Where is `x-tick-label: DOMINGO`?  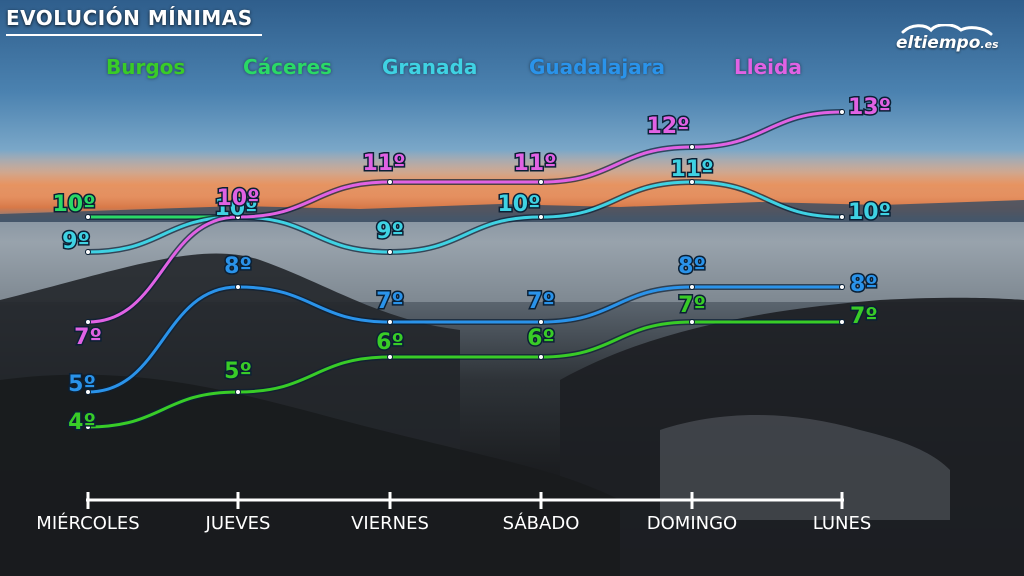 x-tick-label: DOMINGO is located at coordinates (692, 523).